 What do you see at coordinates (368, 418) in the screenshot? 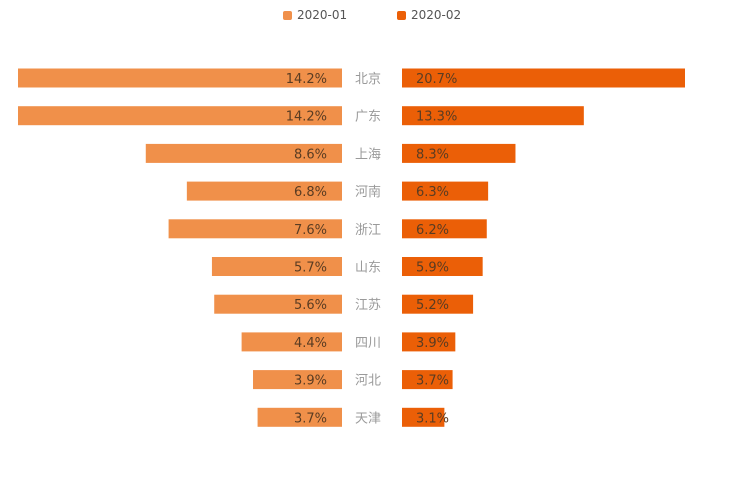
I see `category-label: 天津` at bounding box center [368, 418].